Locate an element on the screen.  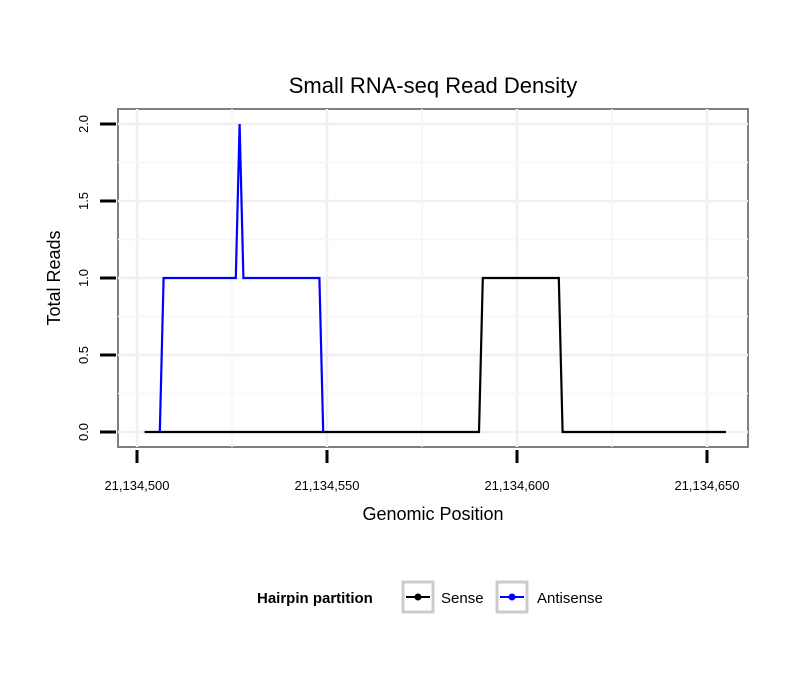
x-tick-label: 21,134,650 is located at coordinates (706, 485).